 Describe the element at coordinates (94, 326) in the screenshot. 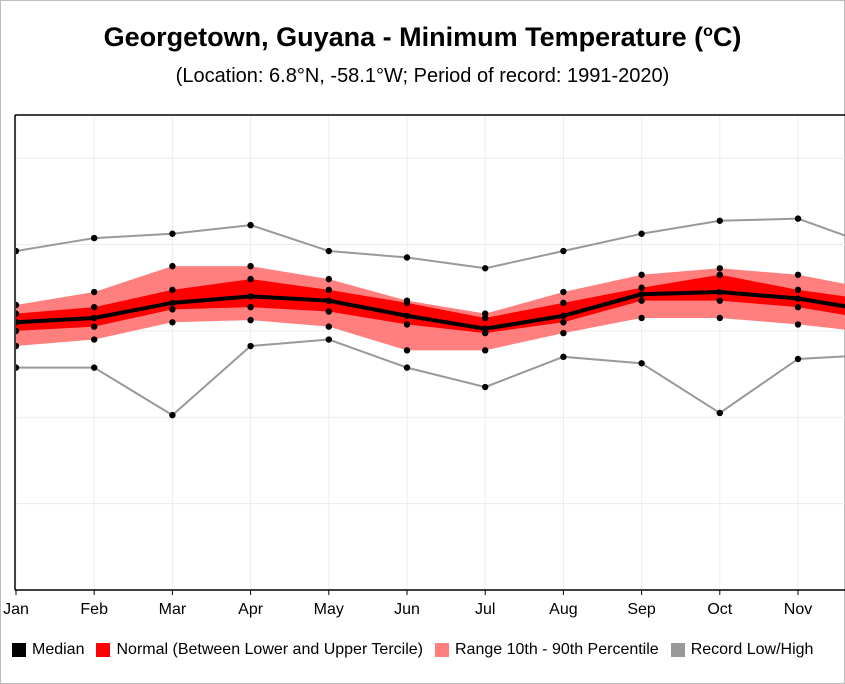

I see `point-normal-lower-feb` at that location.